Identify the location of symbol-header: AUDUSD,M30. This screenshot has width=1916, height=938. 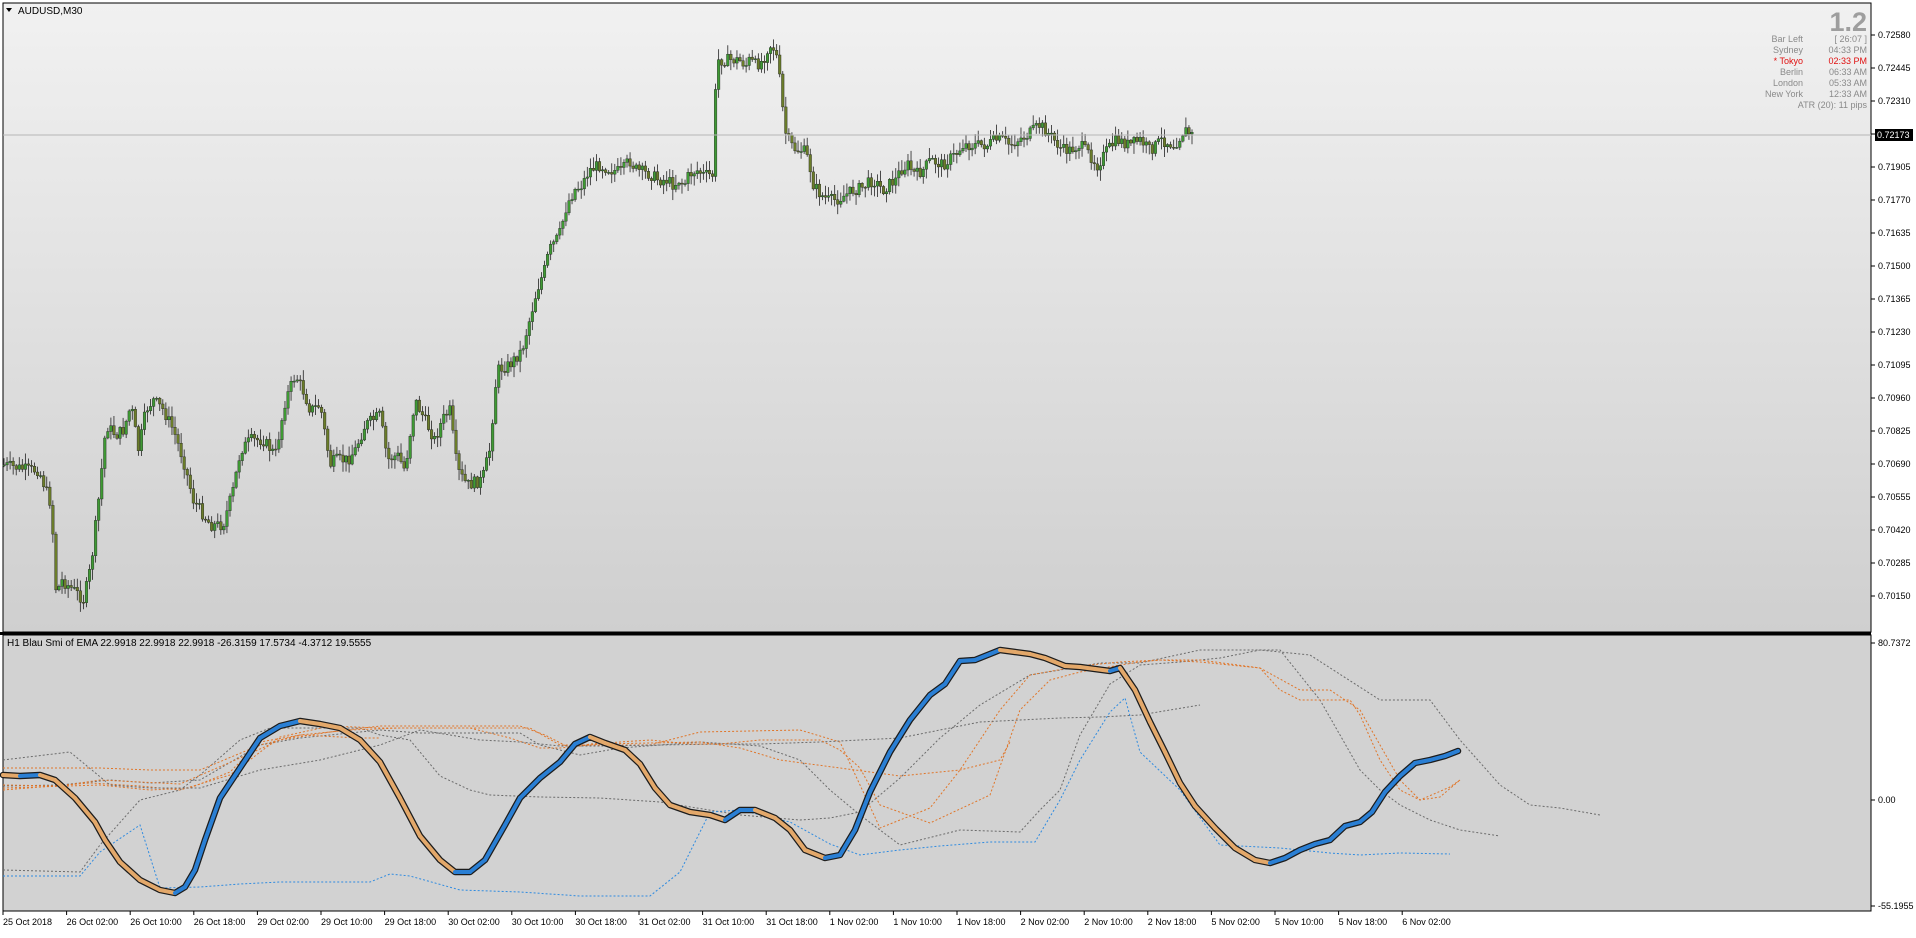
(44, 11).